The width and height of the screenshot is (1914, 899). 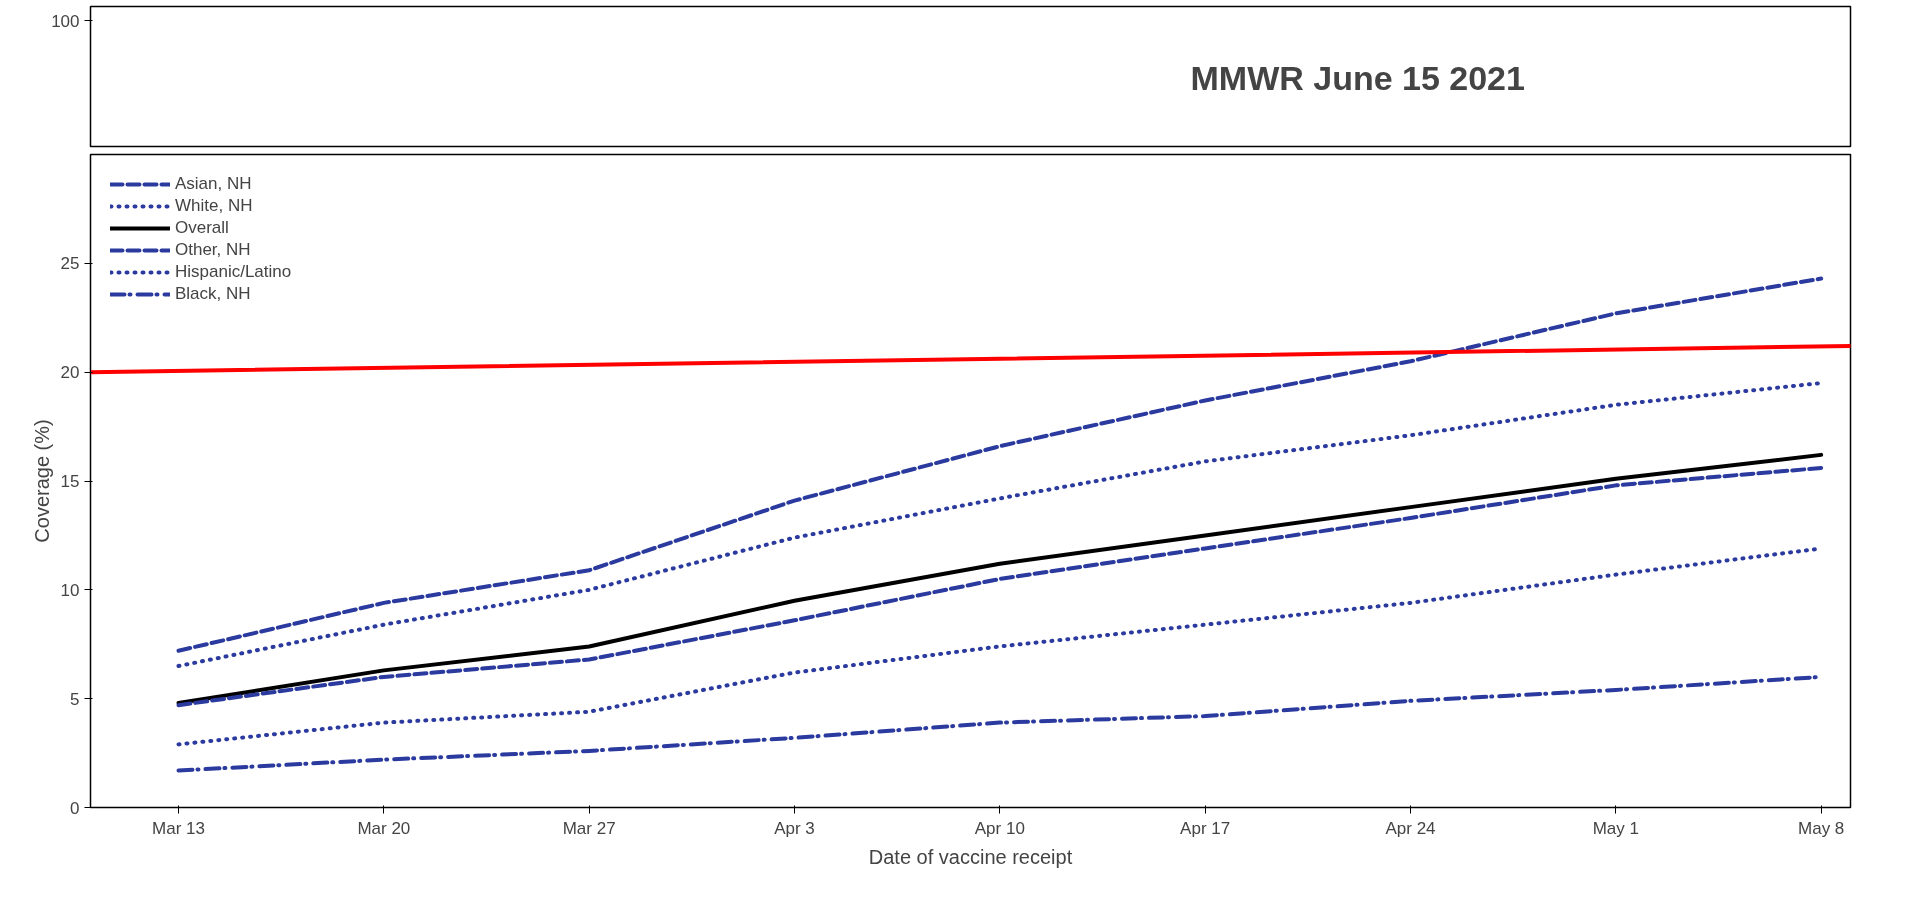 I want to click on y-tick-label: 25, so click(x=70, y=264).